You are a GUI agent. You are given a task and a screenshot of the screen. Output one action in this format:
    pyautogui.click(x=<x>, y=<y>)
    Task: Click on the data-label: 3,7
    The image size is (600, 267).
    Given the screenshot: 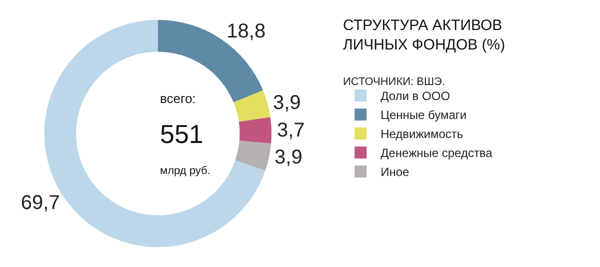 What is the action you would take?
    pyautogui.click(x=290, y=130)
    